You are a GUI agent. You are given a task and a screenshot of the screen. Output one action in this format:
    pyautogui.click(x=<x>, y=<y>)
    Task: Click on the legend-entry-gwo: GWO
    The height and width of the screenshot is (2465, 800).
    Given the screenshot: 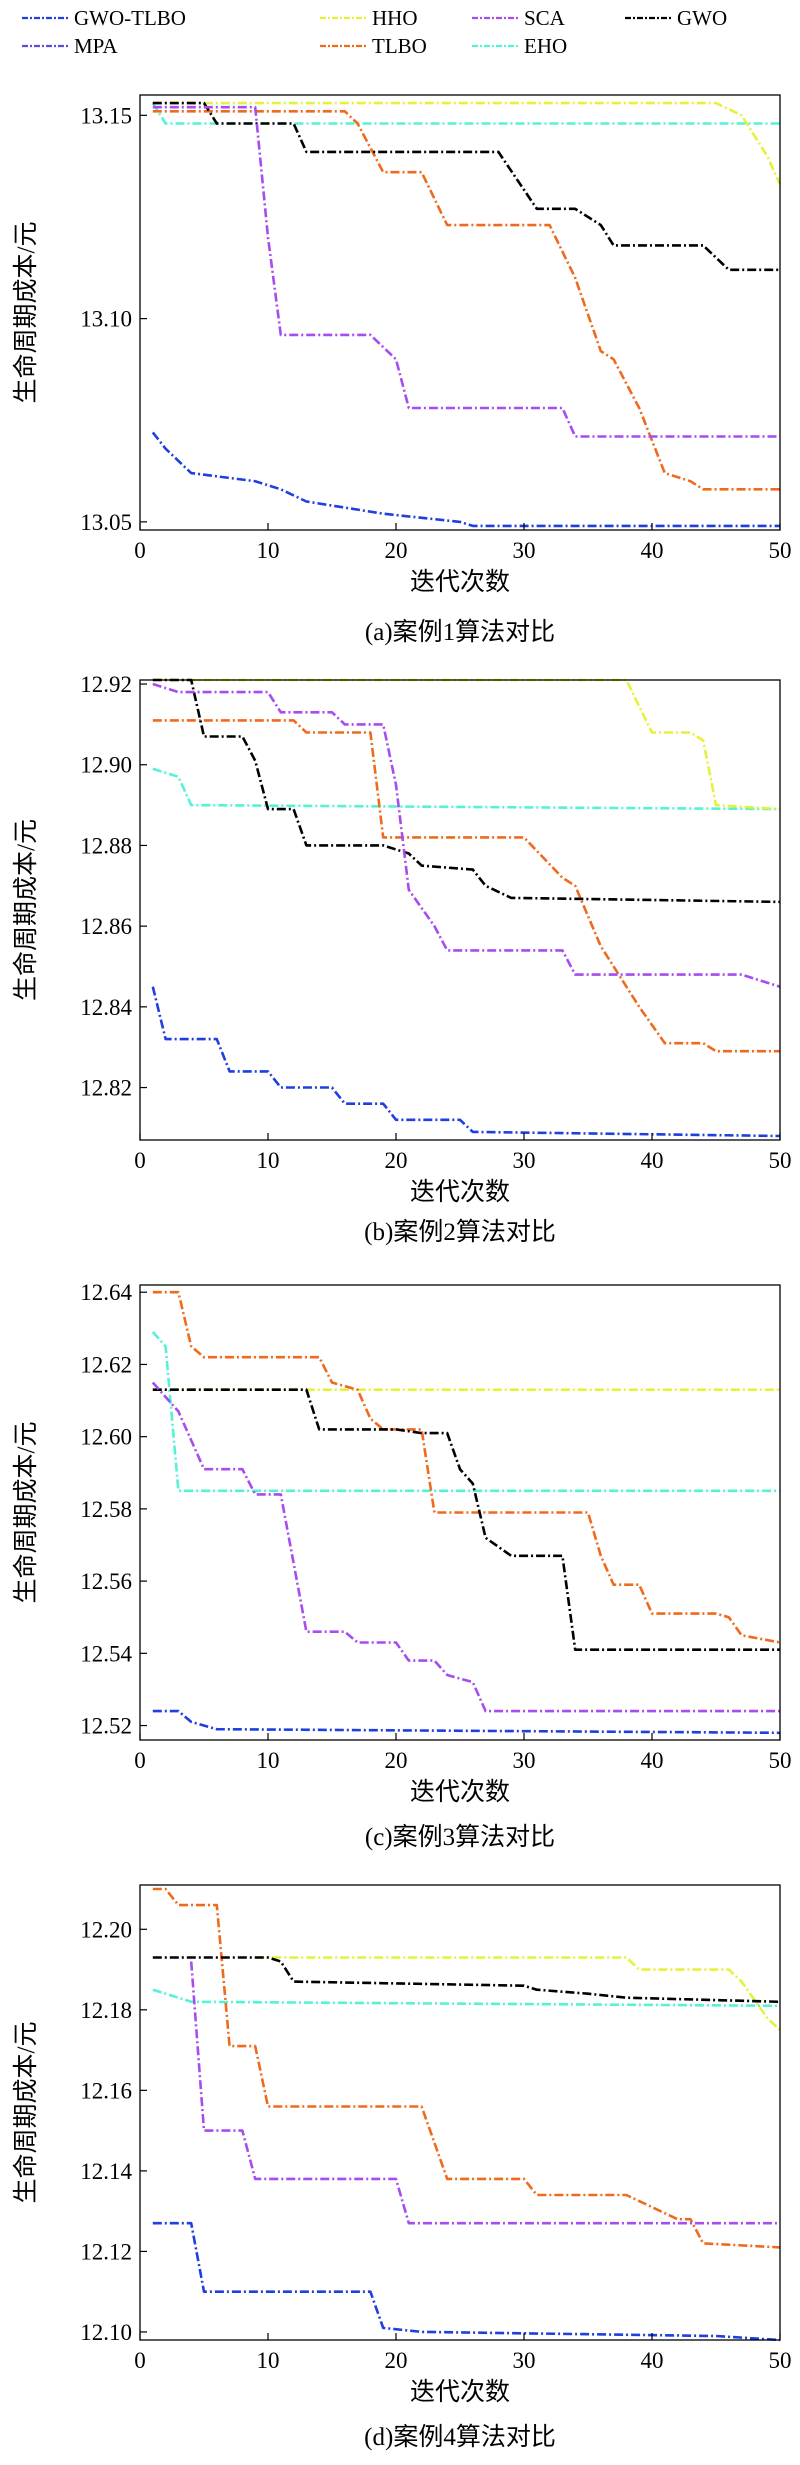 What is the action you would take?
    pyautogui.click(x=676, y=18)
    